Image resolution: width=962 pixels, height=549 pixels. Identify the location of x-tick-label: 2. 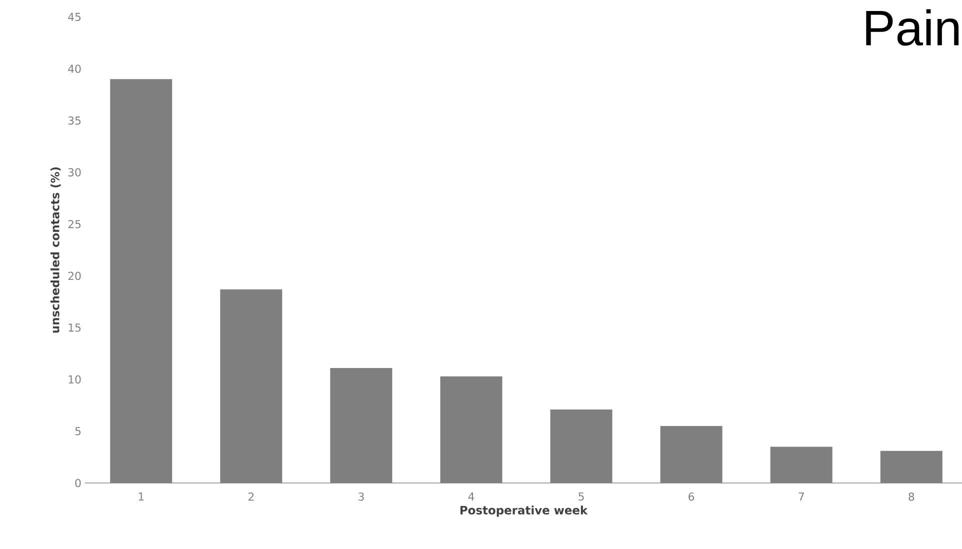
(251, 496).